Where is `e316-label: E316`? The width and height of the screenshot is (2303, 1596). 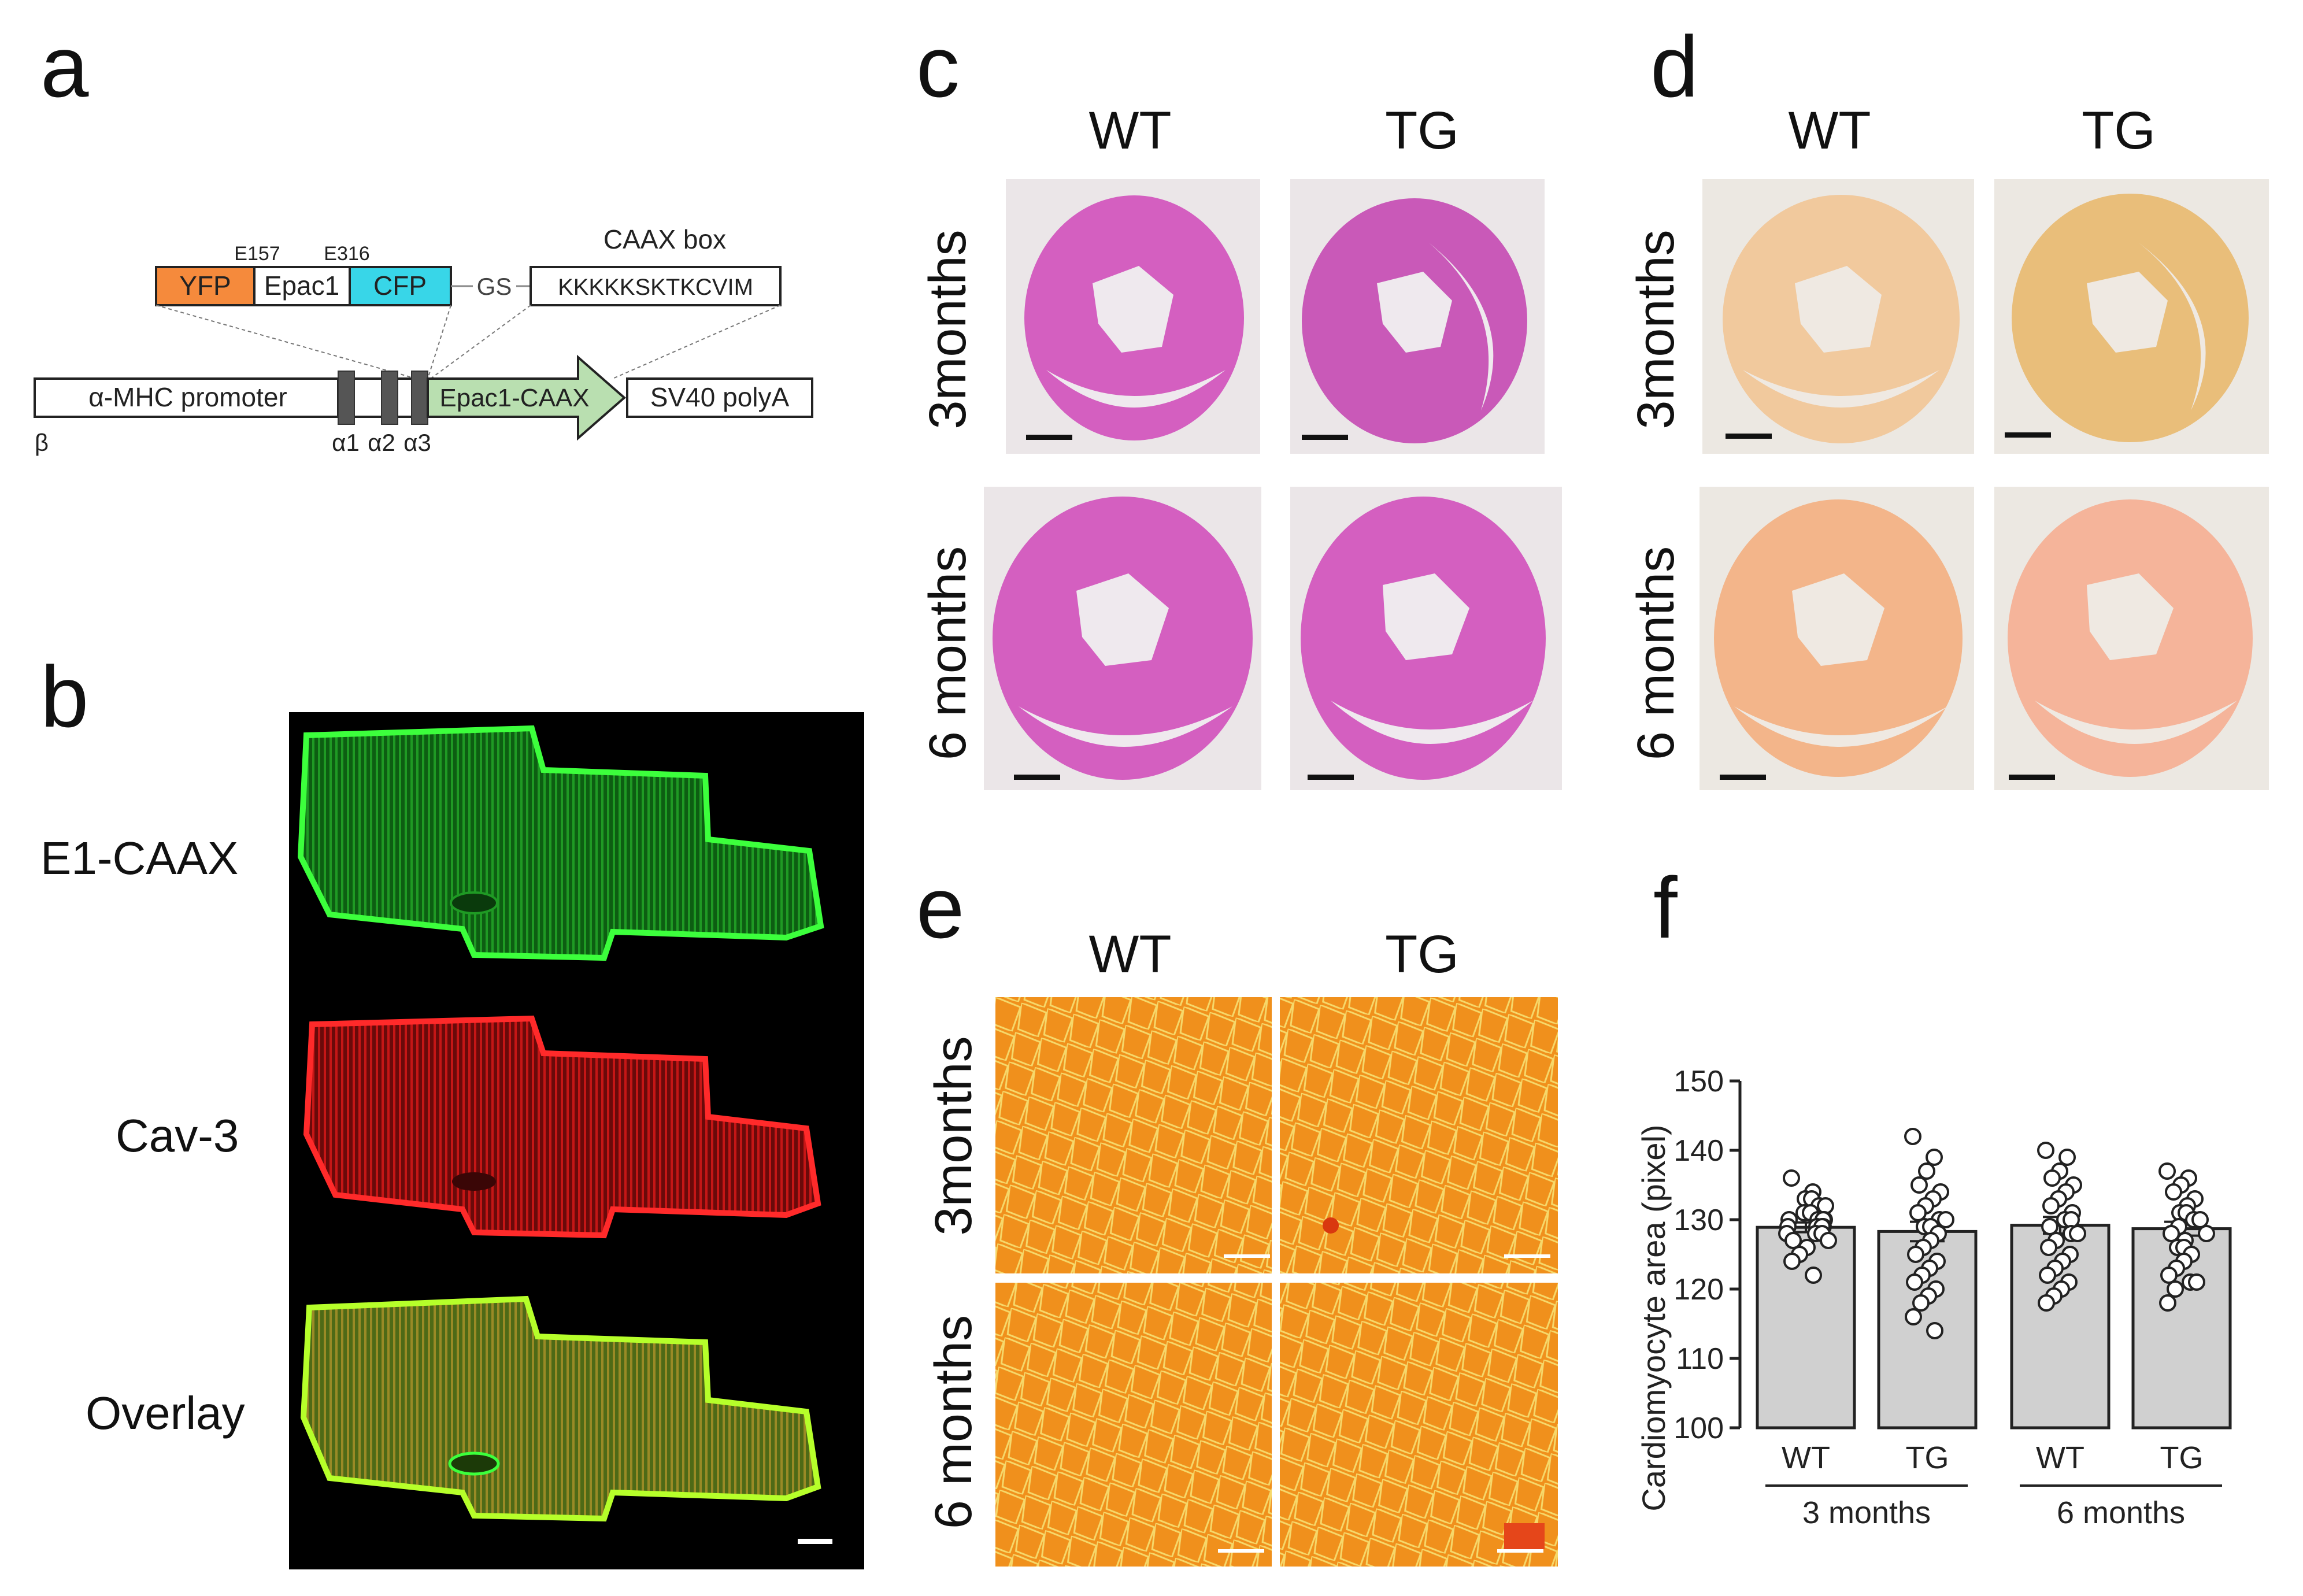 e316-label: E316 is located at coordinates (346, 254).